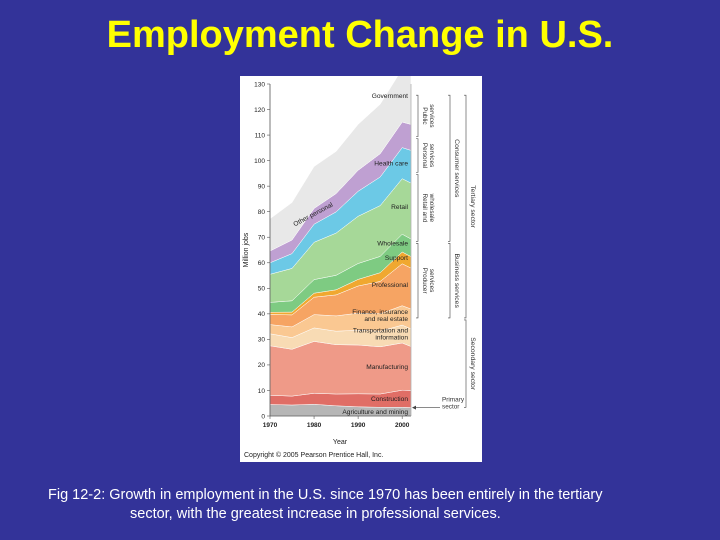 The width and height of the screenshot is (720, 540). What do you see at coordinates (260, 135) in the screenshot?
I see `y-tick-label: 110` at bounding box center [260, 135].